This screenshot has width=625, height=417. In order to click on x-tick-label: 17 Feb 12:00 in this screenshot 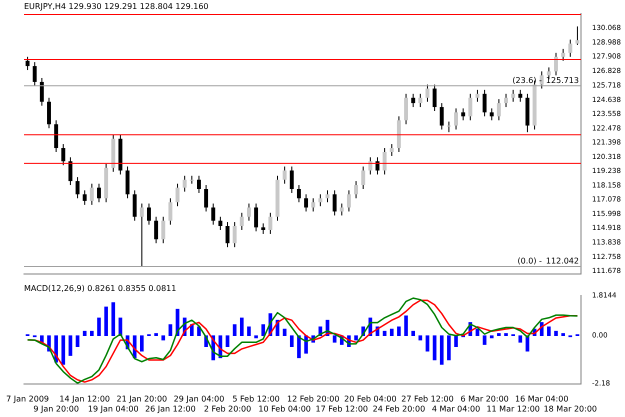, I will do `click(342, 409)`.